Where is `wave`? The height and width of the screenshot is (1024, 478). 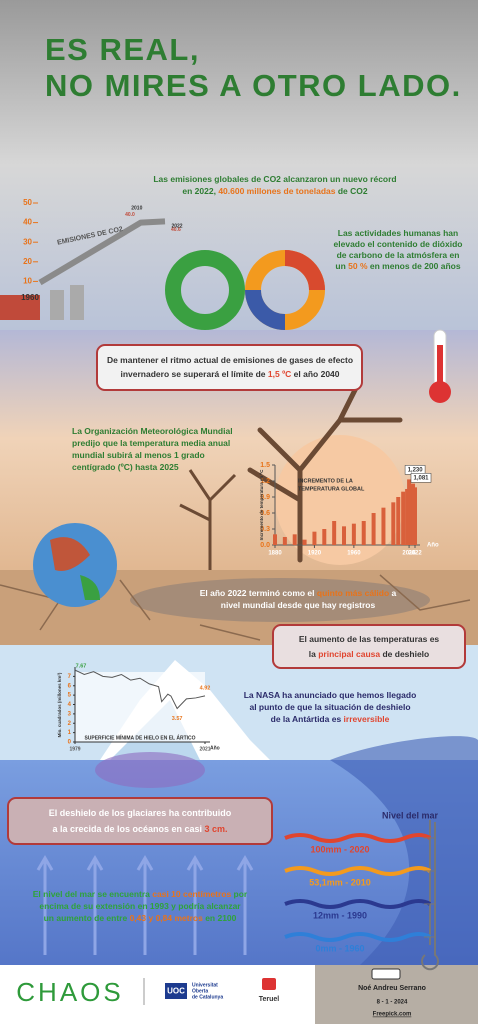 wave is located at coordinates (404, 850).